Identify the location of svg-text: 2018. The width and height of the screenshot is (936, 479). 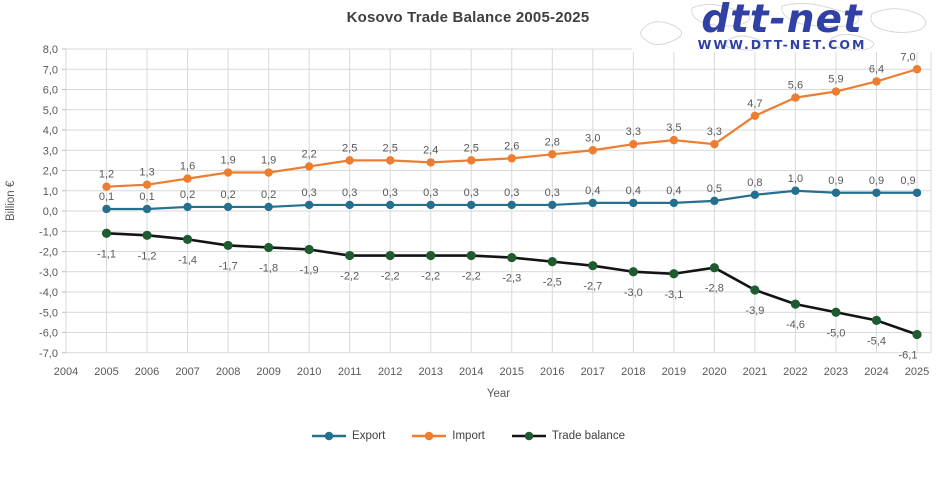
(633, 372).